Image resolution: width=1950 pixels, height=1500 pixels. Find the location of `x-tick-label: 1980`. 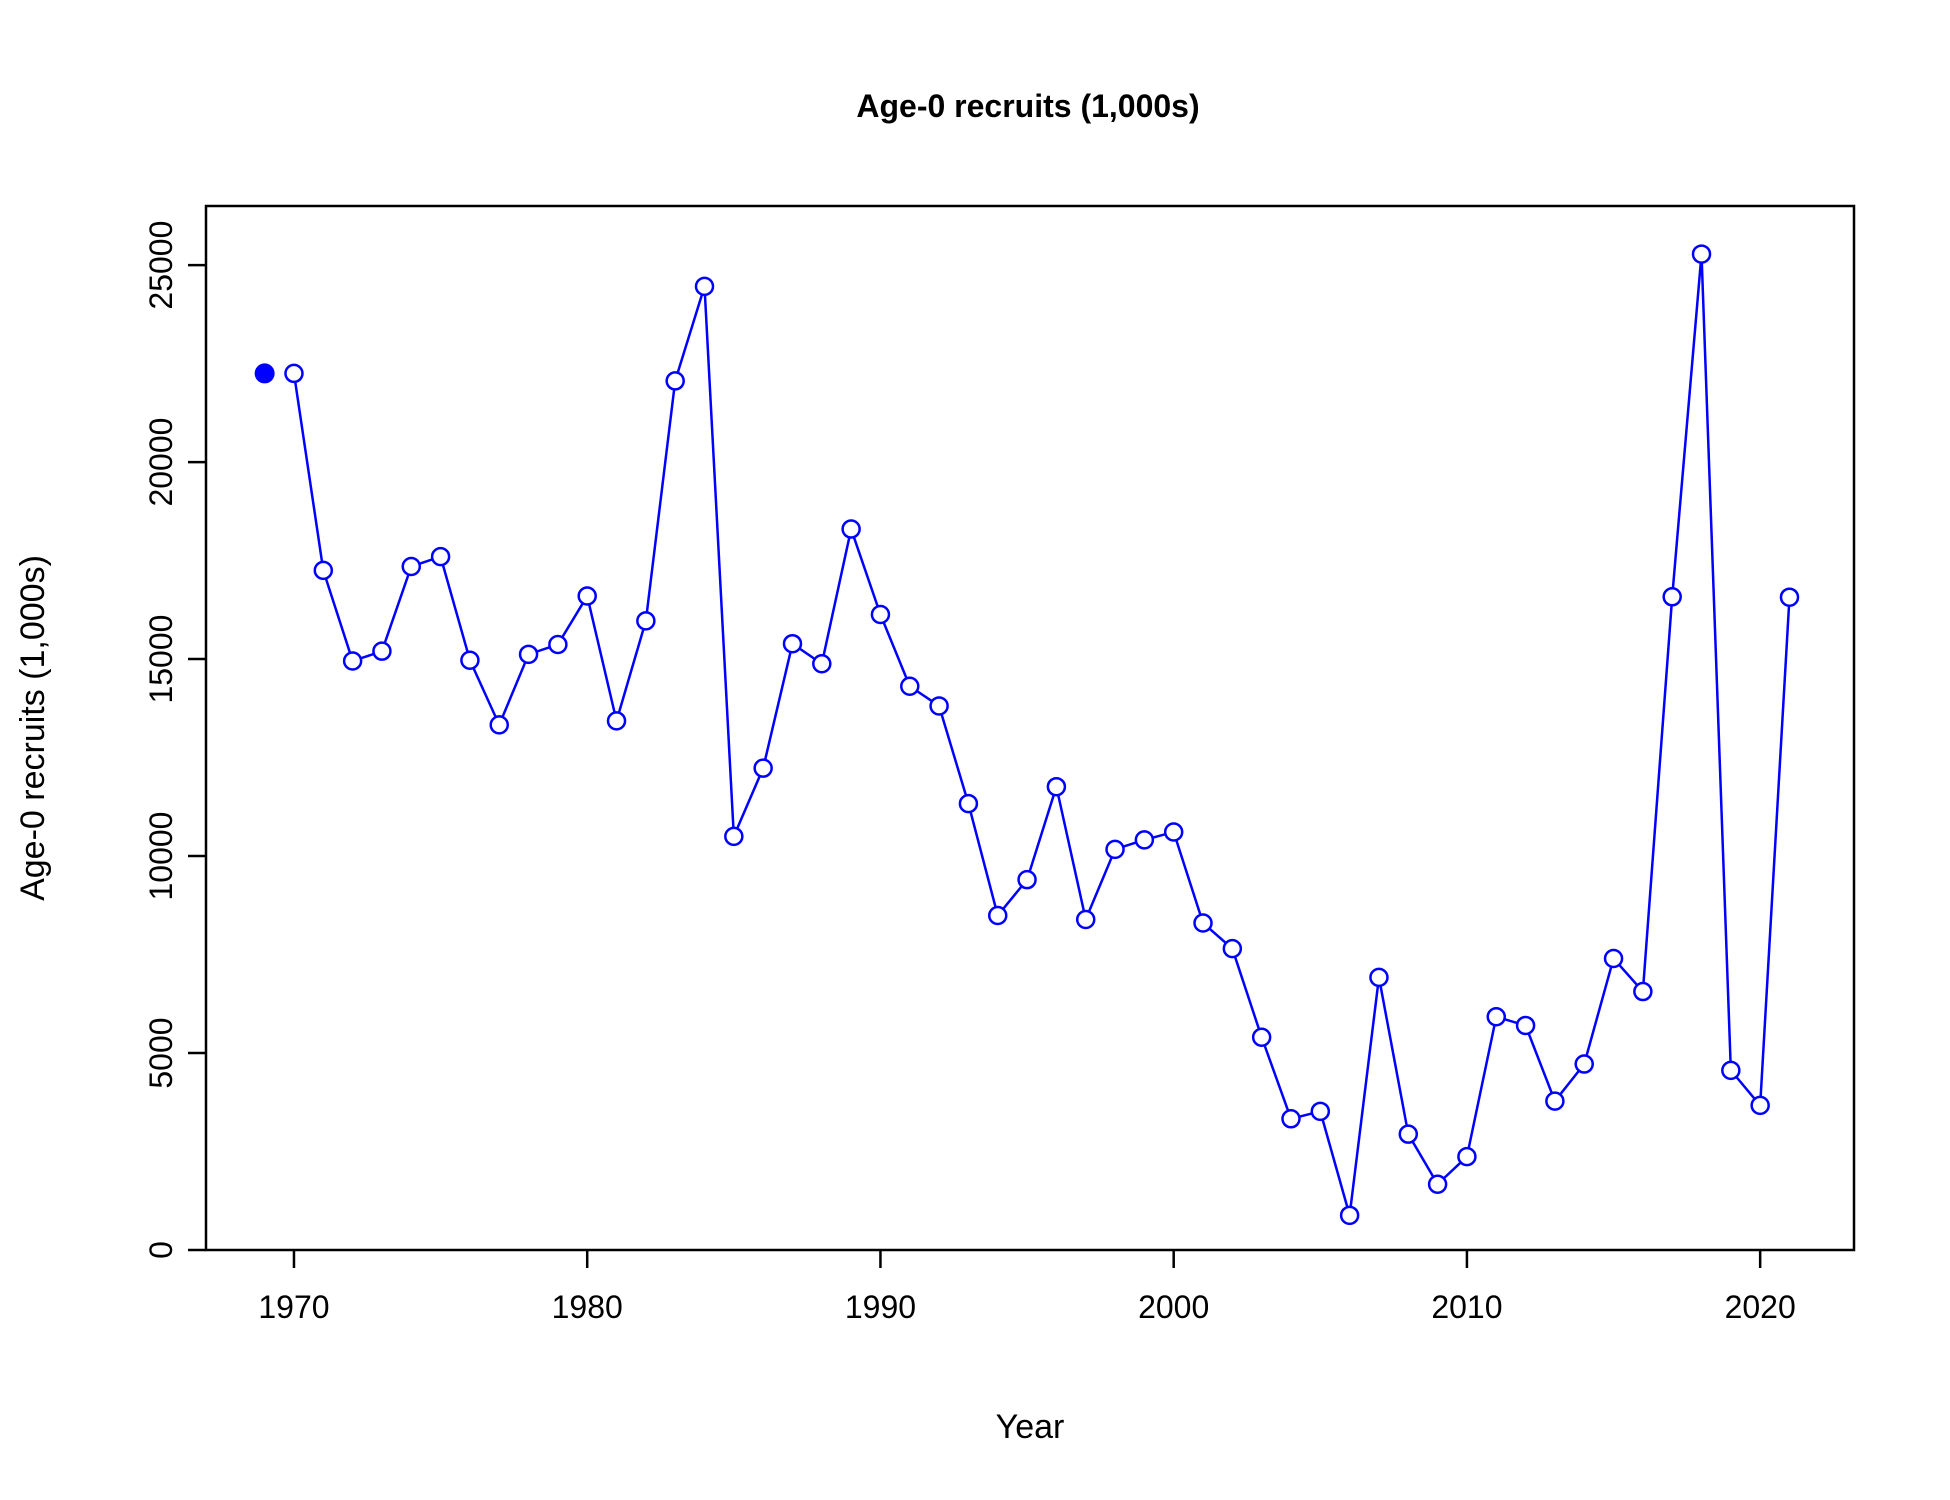

x-tick-label: 1980 is located at coordinates (587, 1307).